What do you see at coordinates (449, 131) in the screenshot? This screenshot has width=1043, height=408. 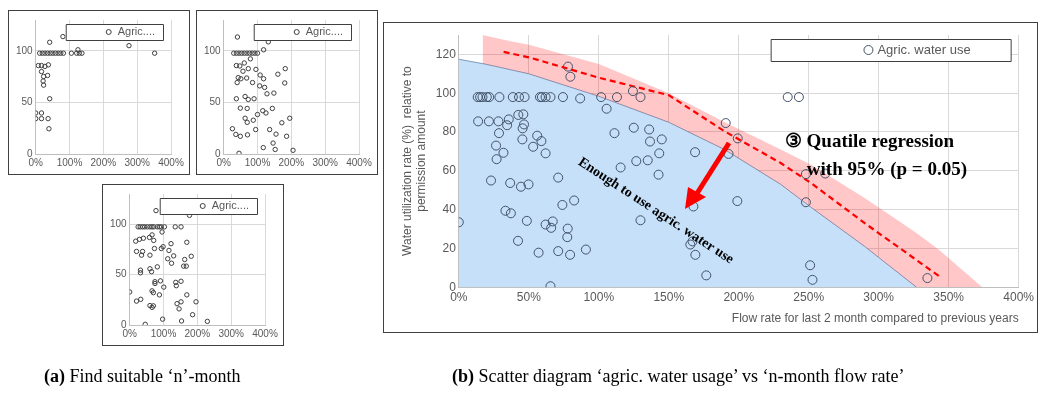 I see `y-tick-label: 80` at bounding box center [449, 131].